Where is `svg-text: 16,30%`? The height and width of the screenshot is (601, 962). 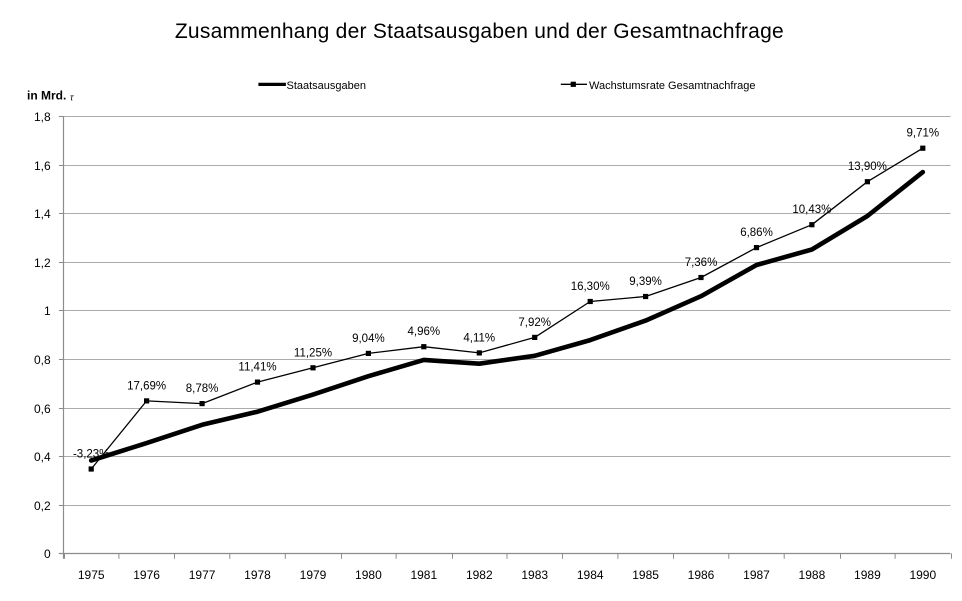 svg-text: 16,30% is located at coordinates (590, 287).